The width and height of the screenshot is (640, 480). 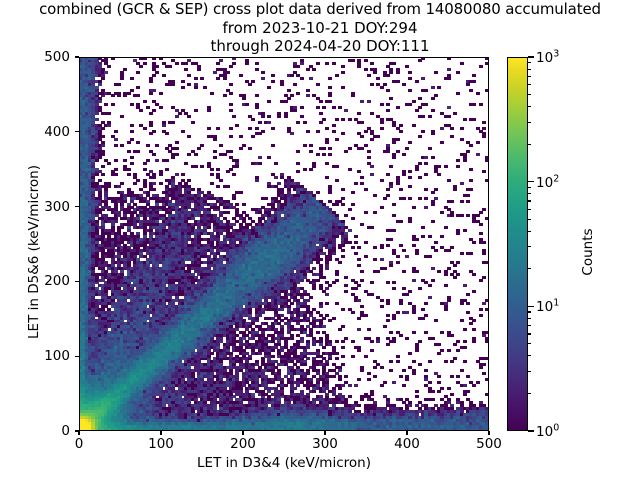 What do you see at coordinates (57, 206) in the screenshot?
I see `y-tick-label: 300` at bounding box center [57, 206].